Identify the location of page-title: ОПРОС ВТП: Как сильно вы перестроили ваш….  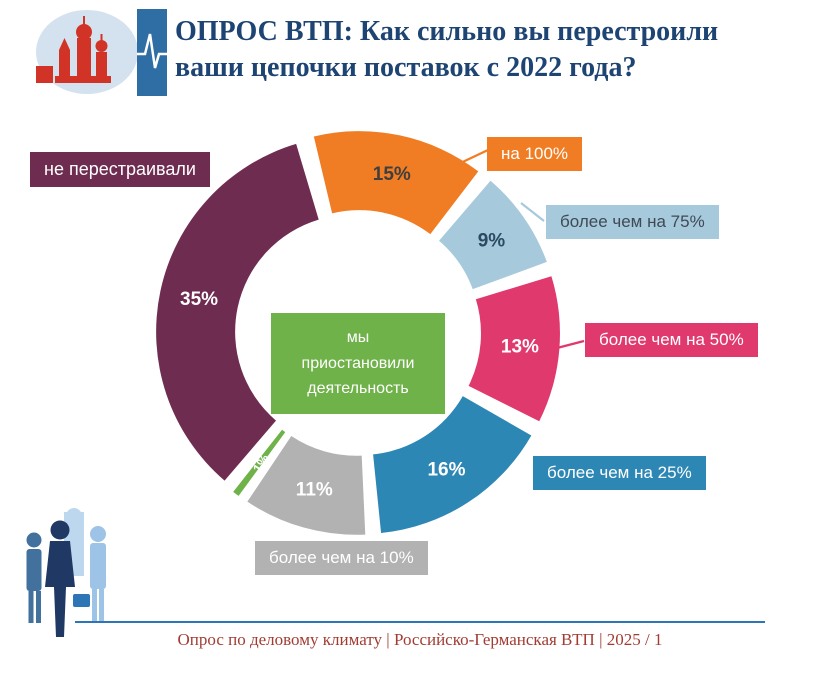
(446, 50).